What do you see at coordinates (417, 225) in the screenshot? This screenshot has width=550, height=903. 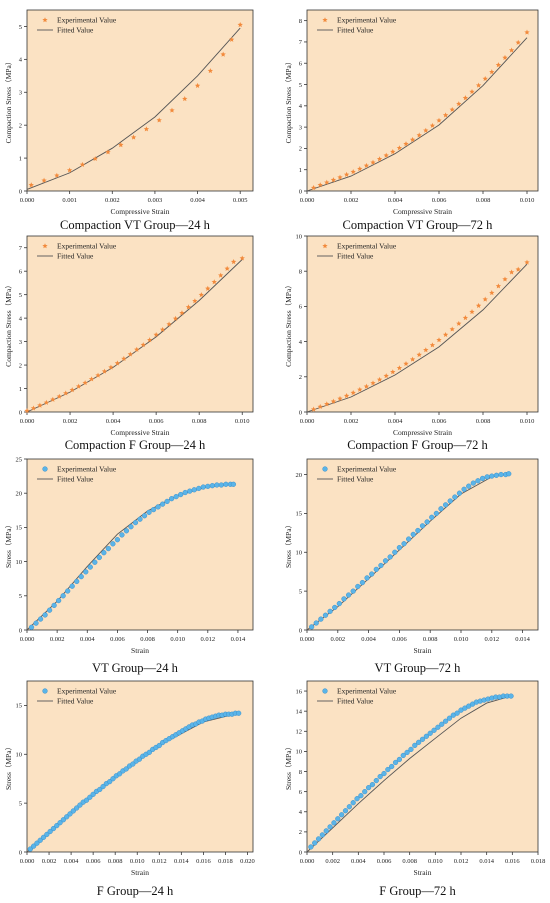 I see `chart-caption: Compaction VT Group—72 h` at bounding box center [417, 225].